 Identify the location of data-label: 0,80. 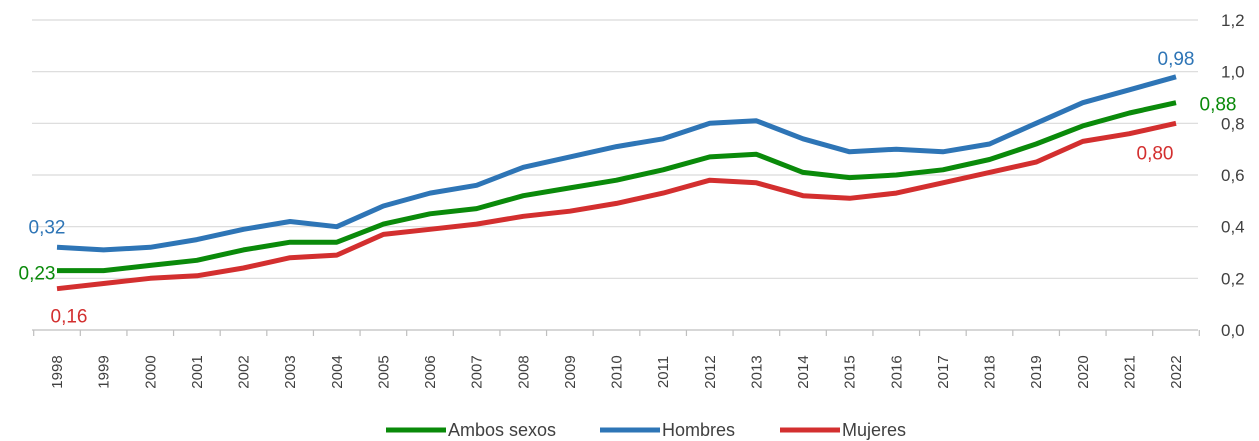
(1155, 153).